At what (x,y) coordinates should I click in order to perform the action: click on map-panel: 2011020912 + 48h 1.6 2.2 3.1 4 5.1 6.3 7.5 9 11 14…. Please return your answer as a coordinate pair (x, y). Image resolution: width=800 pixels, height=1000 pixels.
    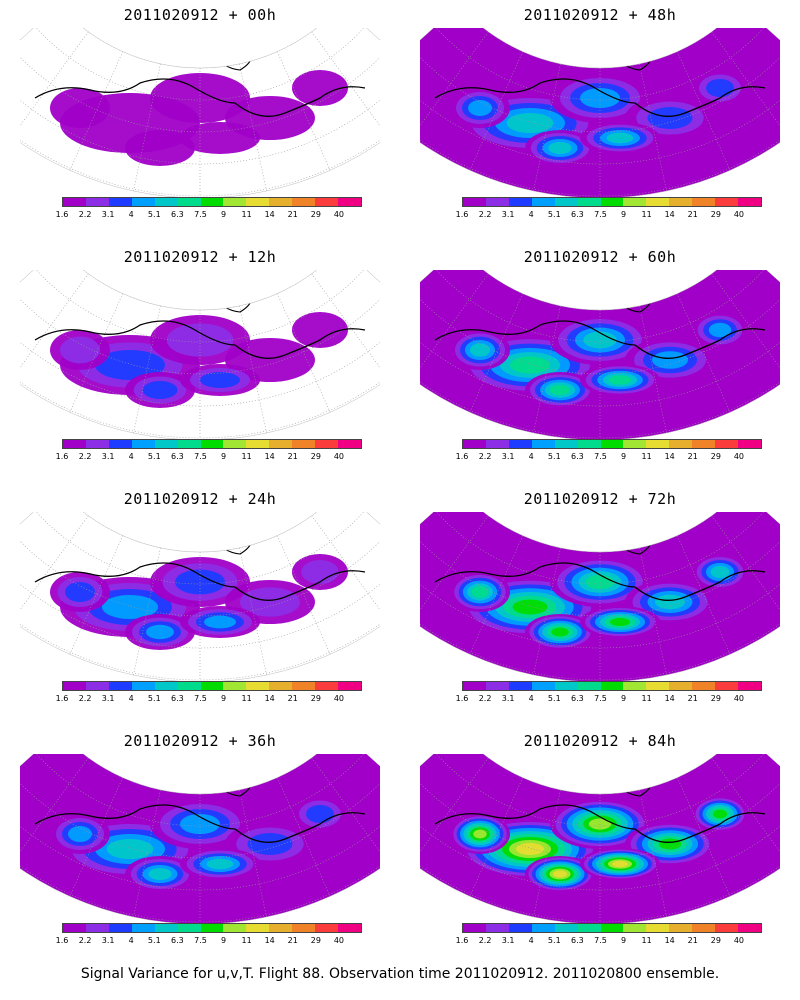
    Looking at the image, I should click on (600, 121).